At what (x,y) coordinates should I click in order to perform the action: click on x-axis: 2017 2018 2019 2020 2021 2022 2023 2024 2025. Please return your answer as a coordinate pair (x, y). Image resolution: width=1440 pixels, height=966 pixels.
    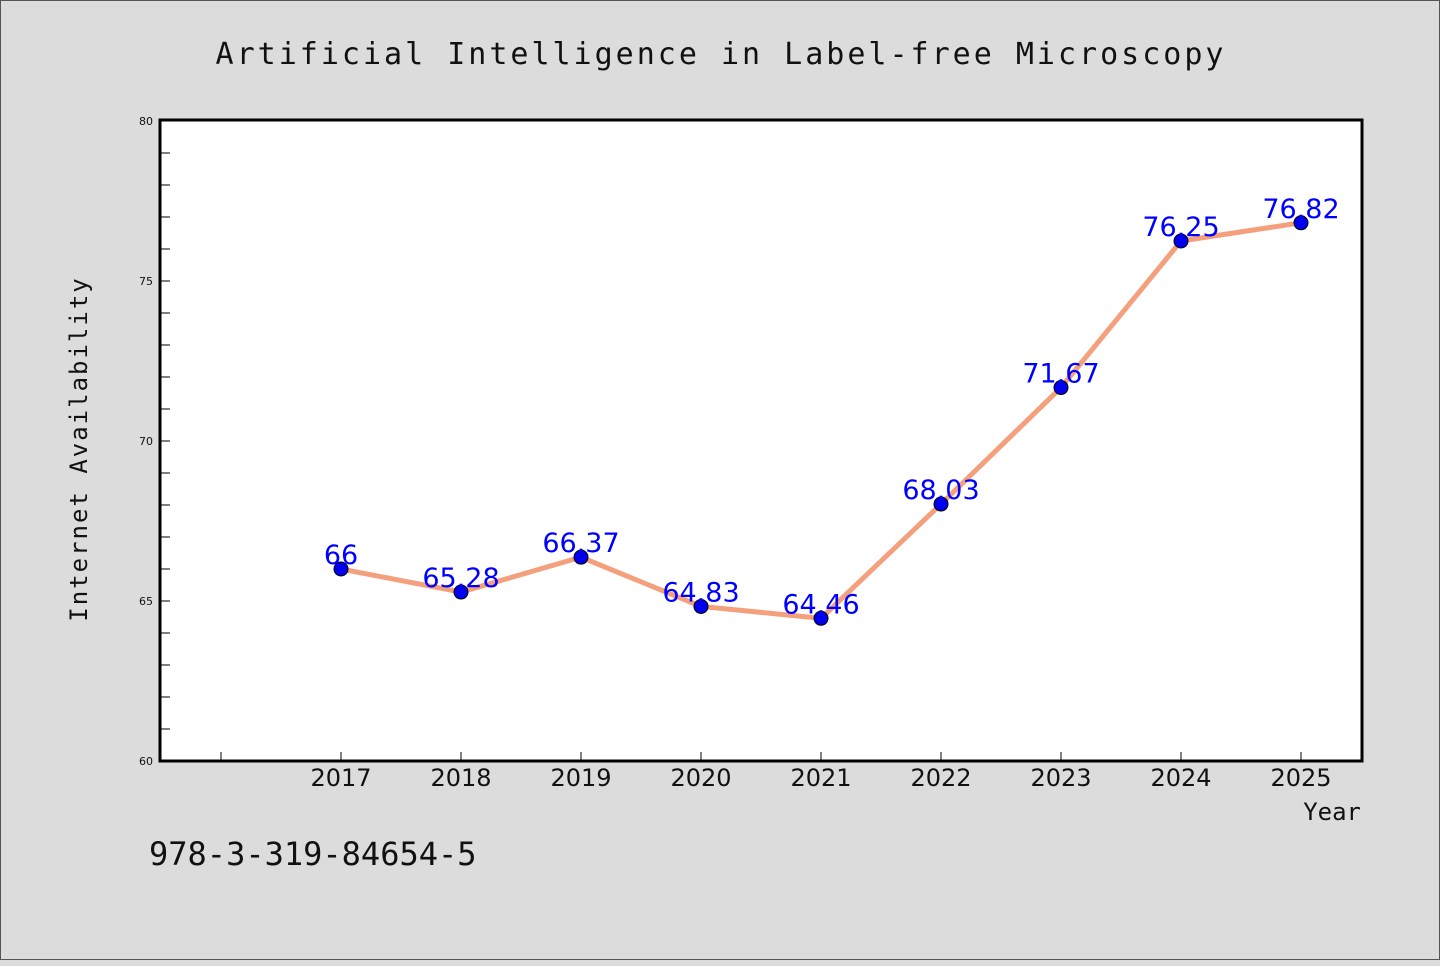
    Looking at the image, I should click on (776, 772).